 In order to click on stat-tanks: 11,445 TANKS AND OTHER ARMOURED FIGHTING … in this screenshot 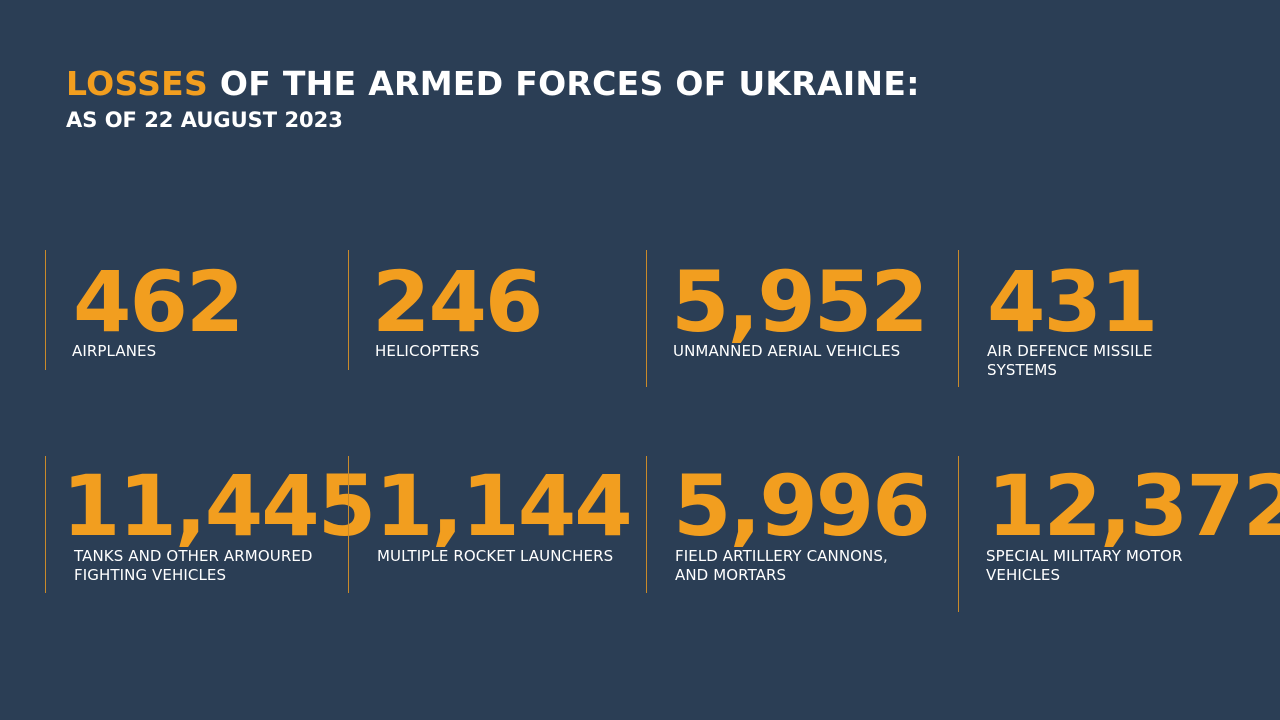, I will do `click(210, 524)`.